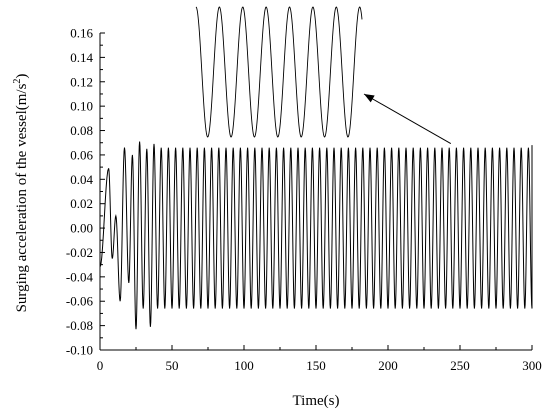  I want to click on x-tick-label: 250, so click(460, 365).